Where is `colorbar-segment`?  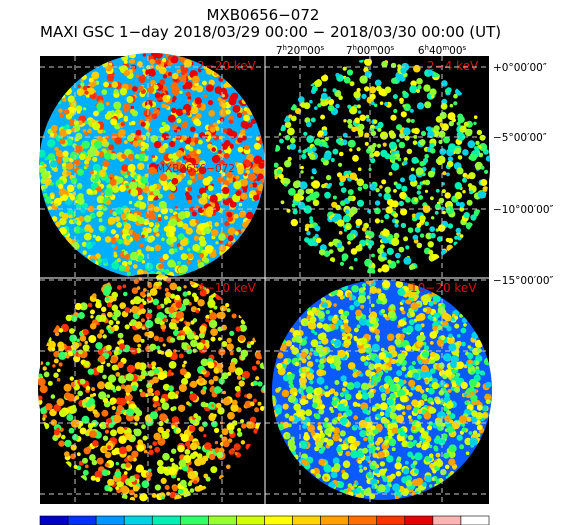
colorbar-segment is located at coordinates (391, 520).